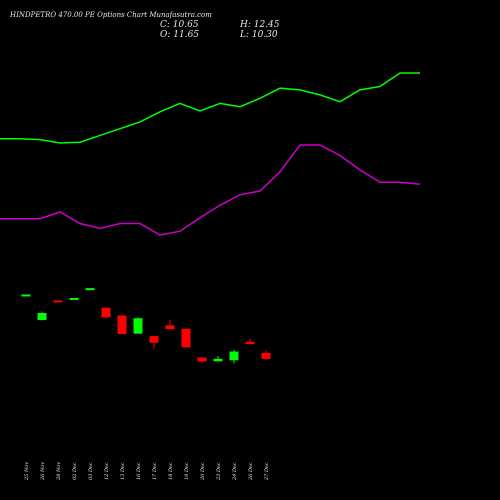  What do you see at coordinates (251, 471) in the screenshot?
I see `x-tick-label: 26 Dec` at bounding box center [251, 471].